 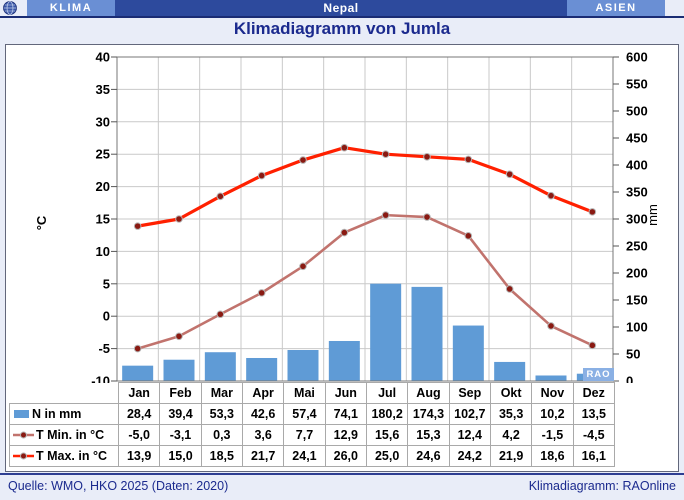 I want to click on legend-label: T Min. in °C, so click(x=70, y=435).